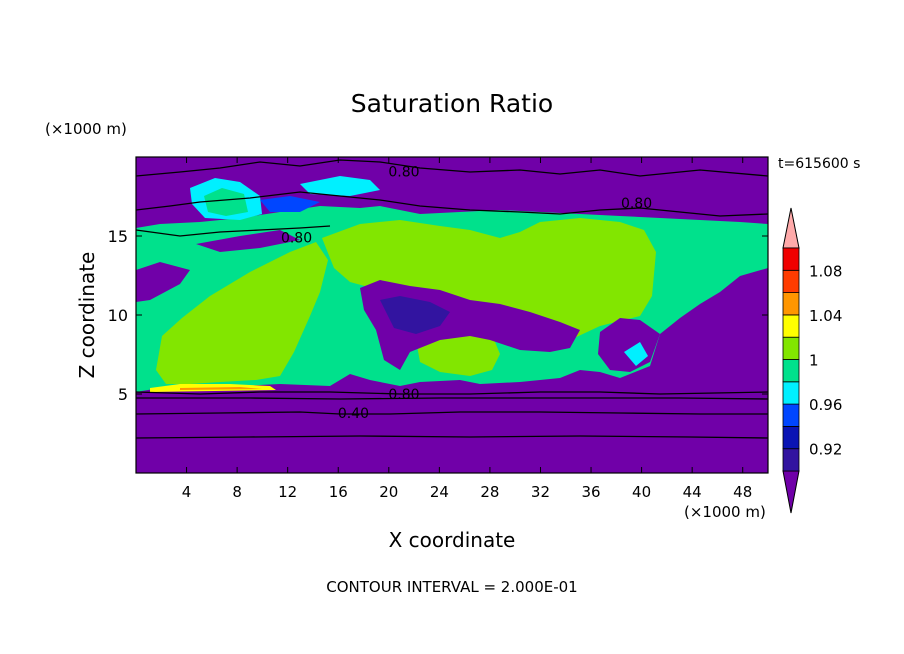  What do you see at coordinates (221, 388) in the screenshot?
I see `field-orange-patch` at bounding box center [221, 388].